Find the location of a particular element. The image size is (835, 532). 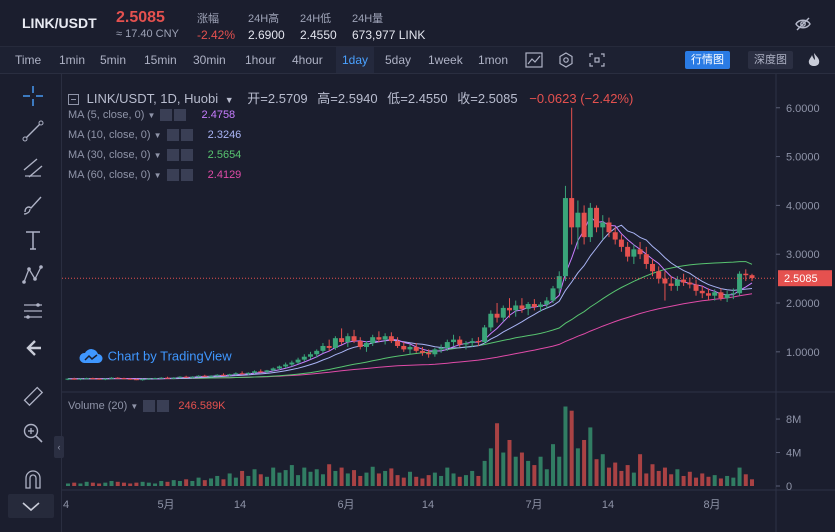

settings-icon is located at coordinates (566, 60).